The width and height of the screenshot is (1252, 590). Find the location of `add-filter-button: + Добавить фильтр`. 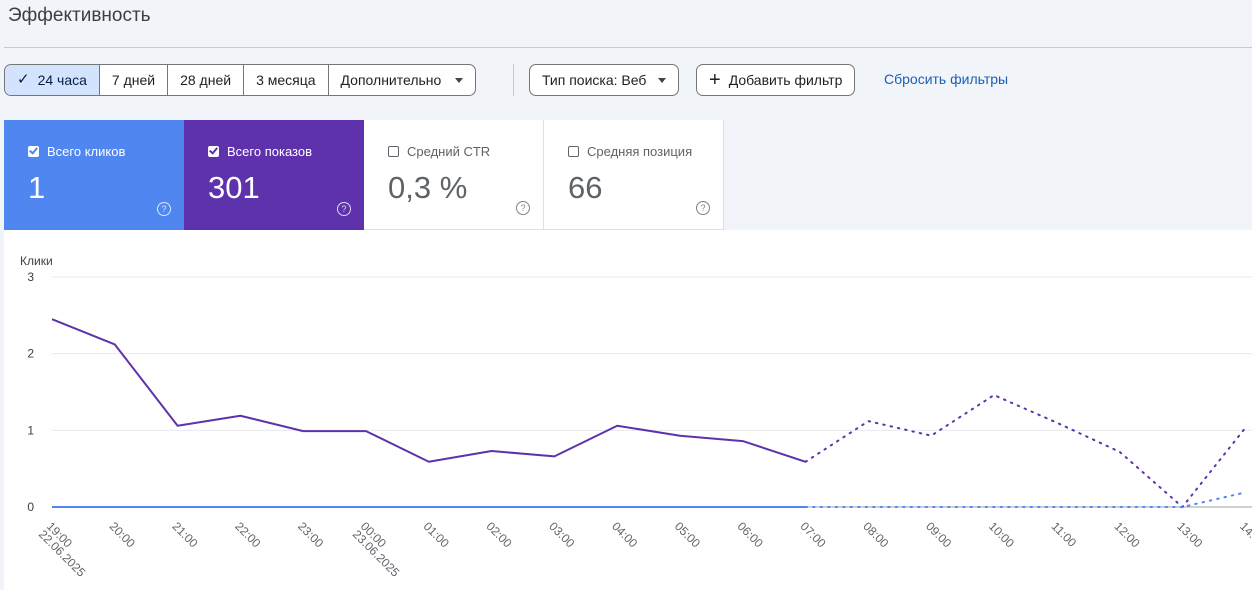

add-filter-button: + Добавить фильтр is located at coordinates (776, 80).